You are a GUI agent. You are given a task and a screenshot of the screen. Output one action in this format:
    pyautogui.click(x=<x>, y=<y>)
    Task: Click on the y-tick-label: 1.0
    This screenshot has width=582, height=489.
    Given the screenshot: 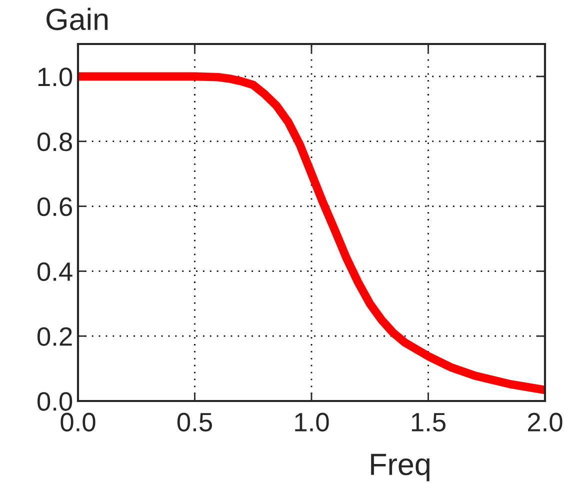 What is the action you would take?
    pyautogui.click(x=55, y=77)
    